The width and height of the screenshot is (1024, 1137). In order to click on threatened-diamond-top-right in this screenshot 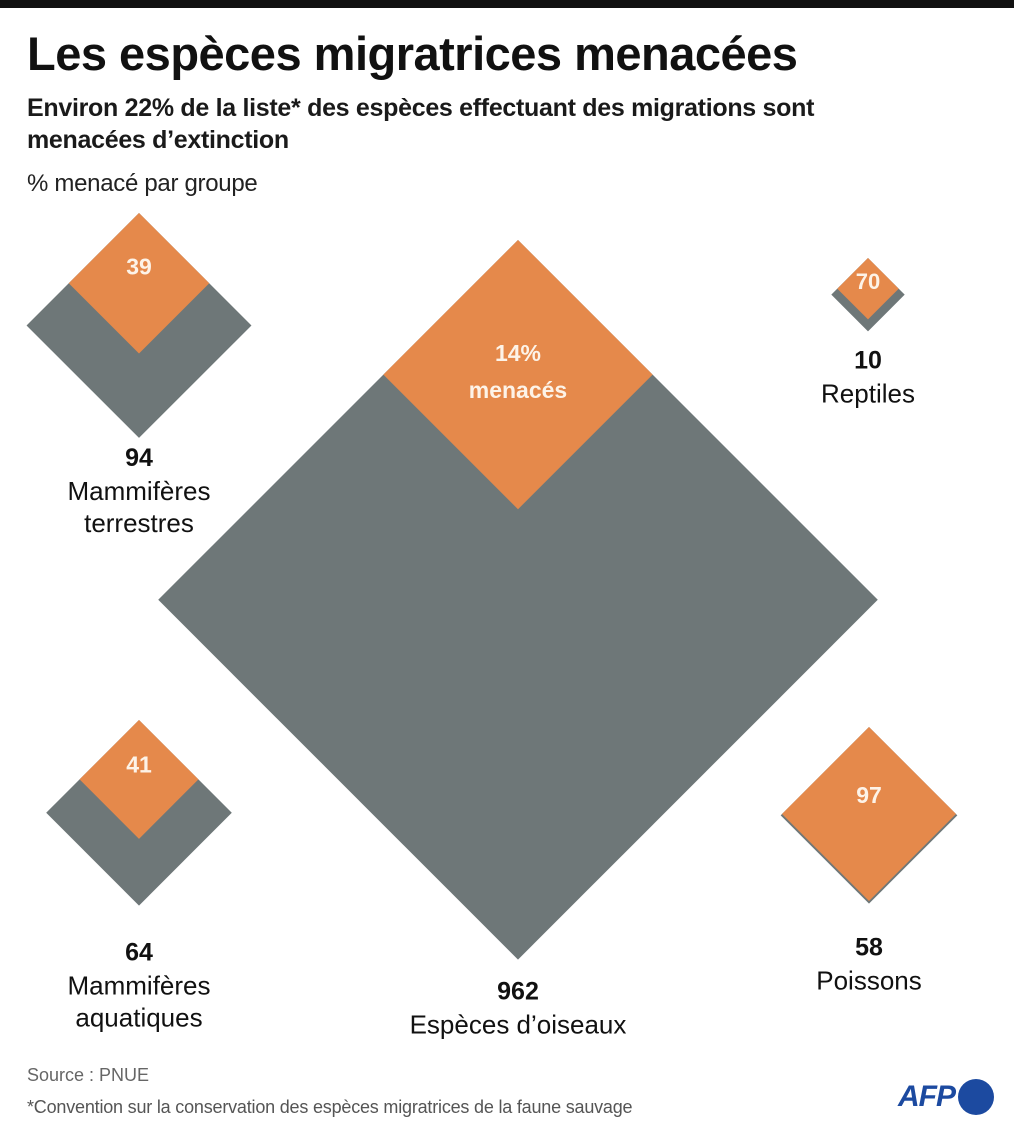, I will do `click(868, 289)`.